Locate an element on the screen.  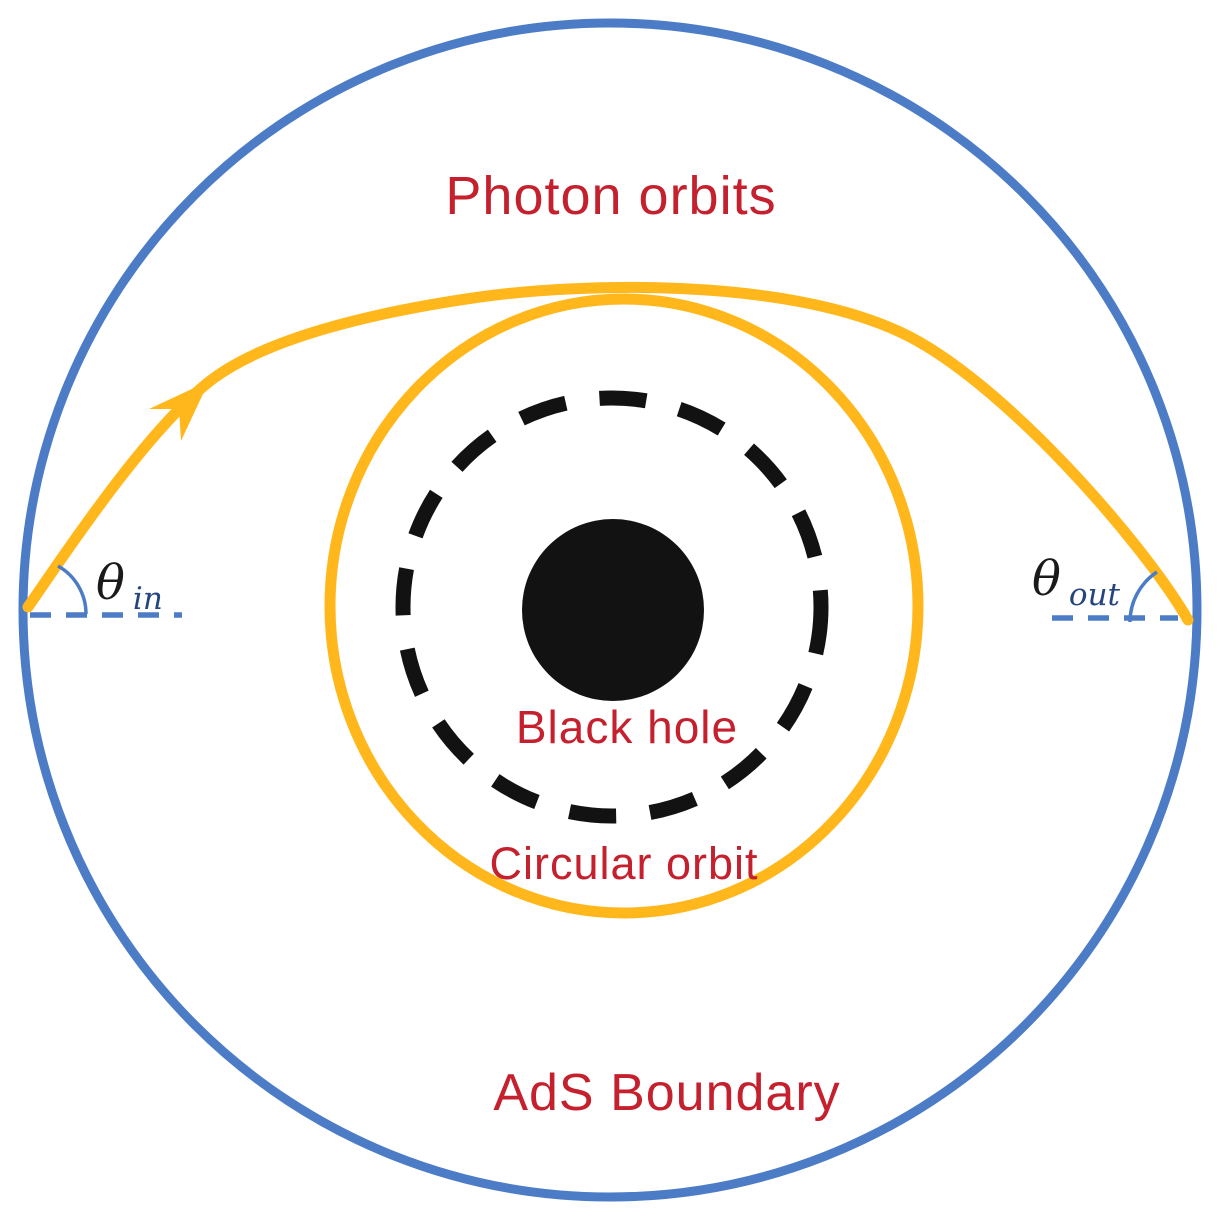
theta-out-symbol: θ is located at coordinates (1046, 579).